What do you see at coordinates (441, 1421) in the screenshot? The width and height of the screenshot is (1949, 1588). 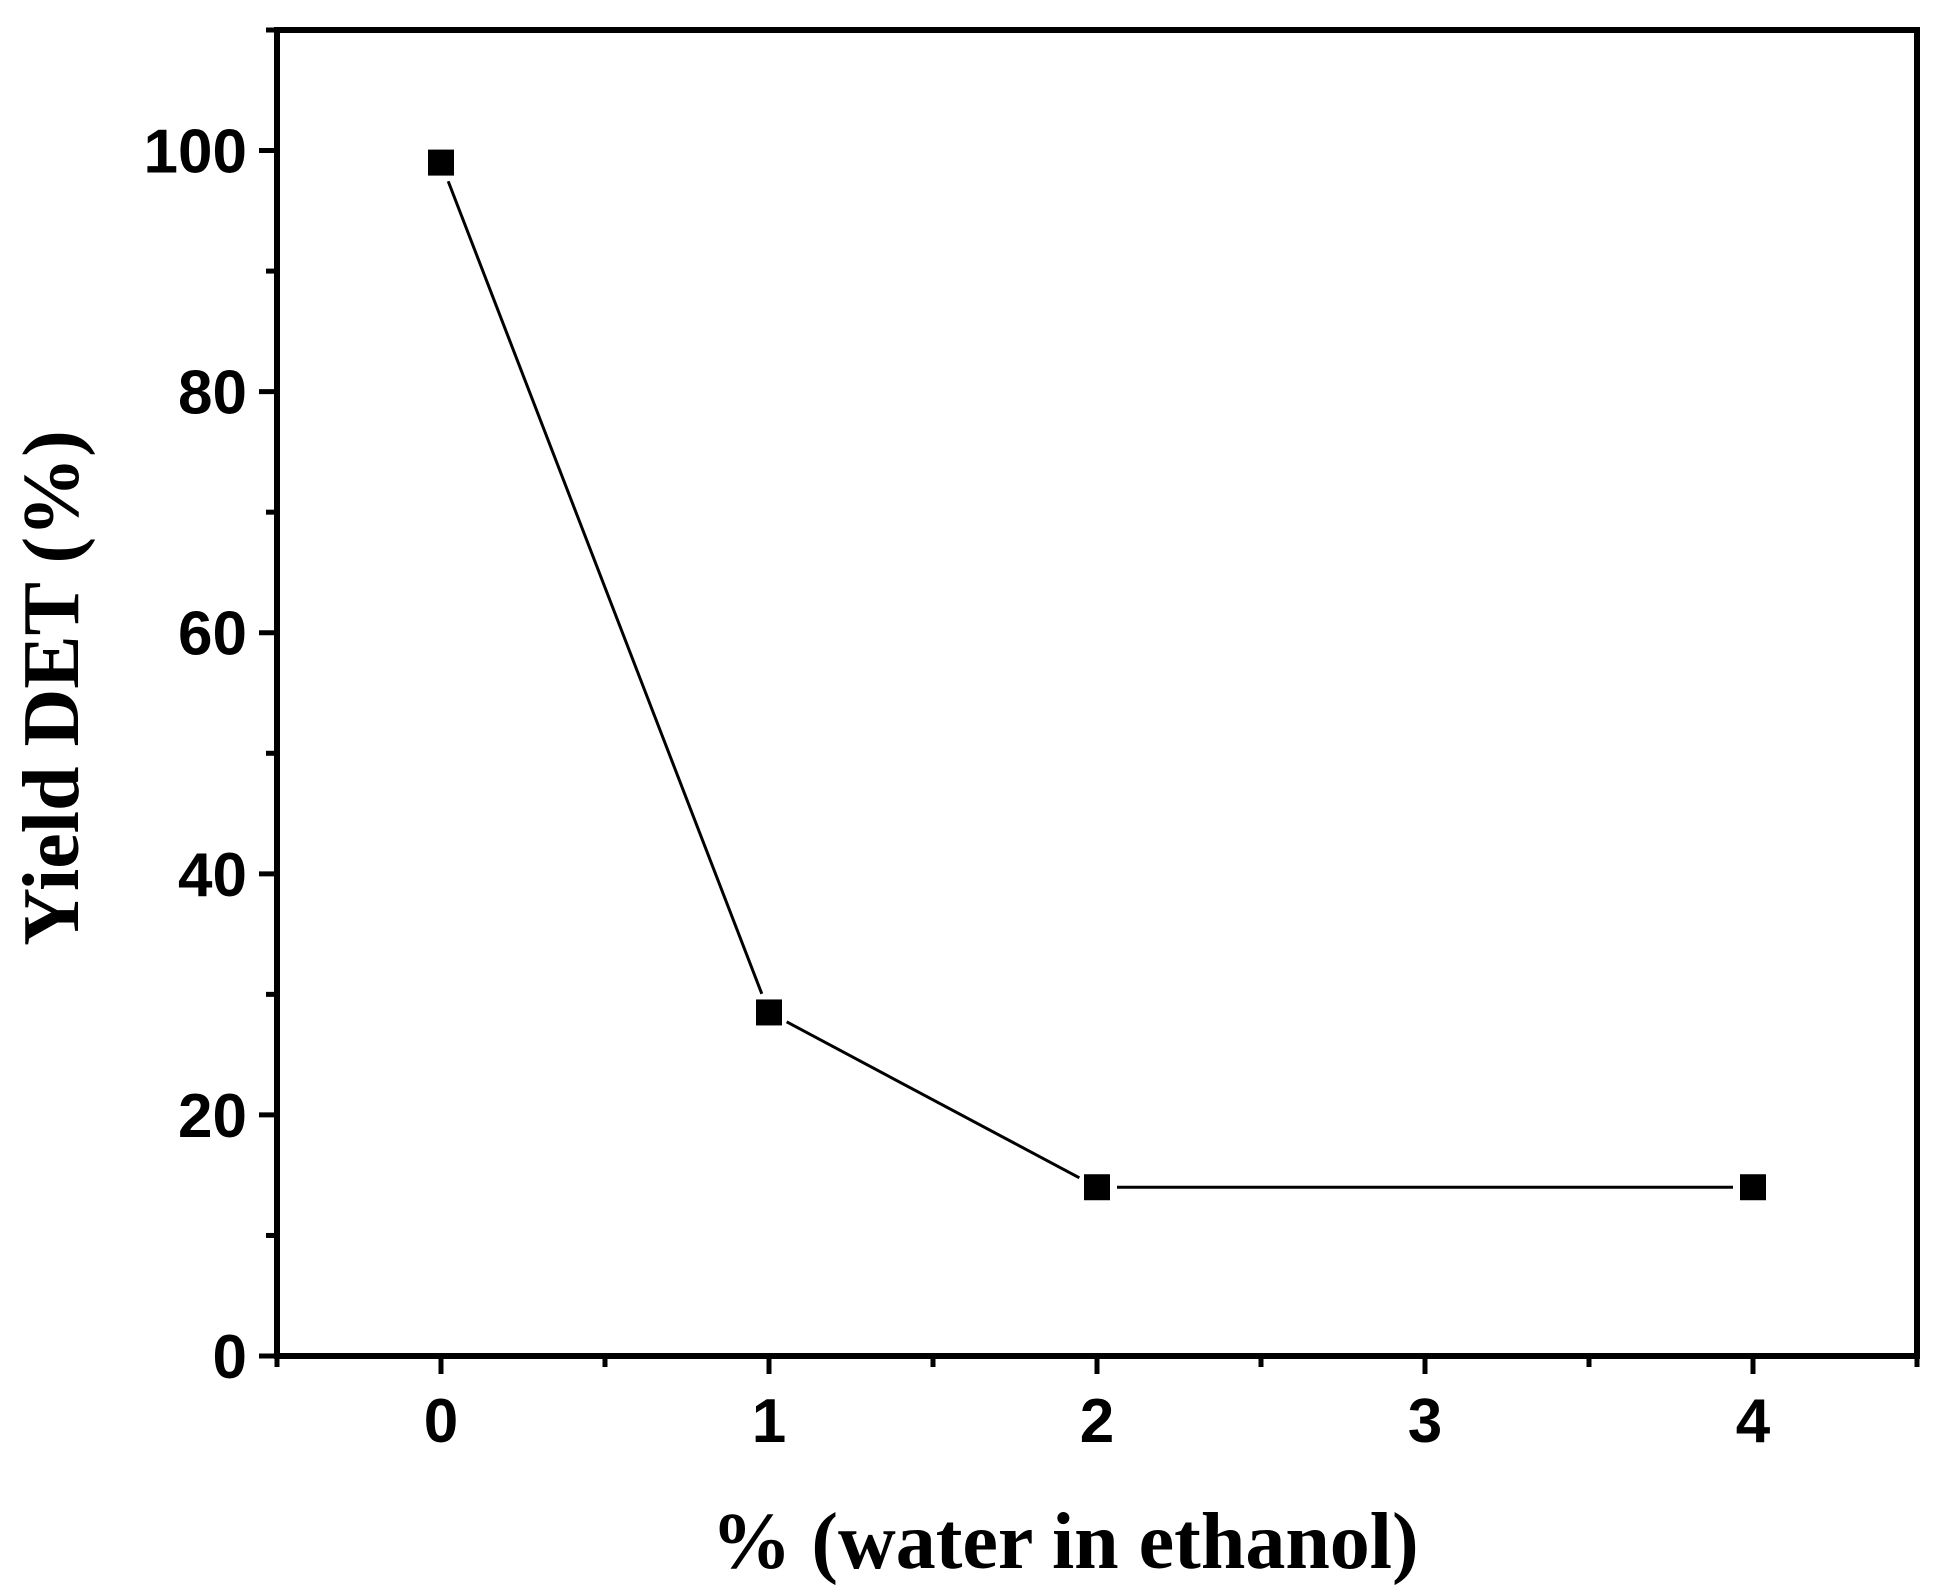 I see `x-tick-label: 0` at bounding box center [441, 1421].